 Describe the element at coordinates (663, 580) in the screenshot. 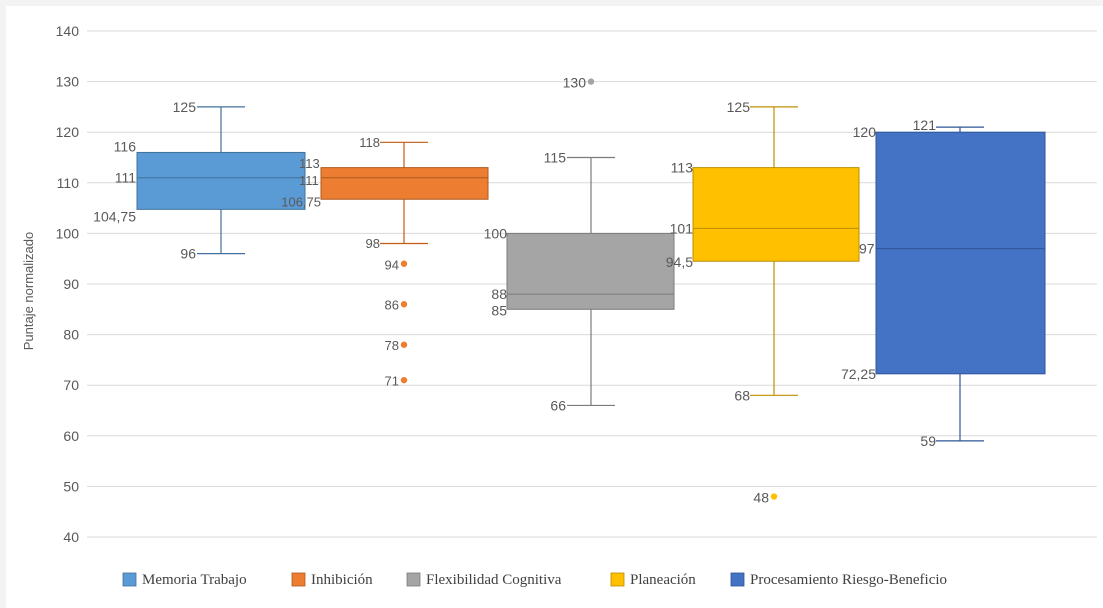

I see `legend-label: Planeación` at that location.